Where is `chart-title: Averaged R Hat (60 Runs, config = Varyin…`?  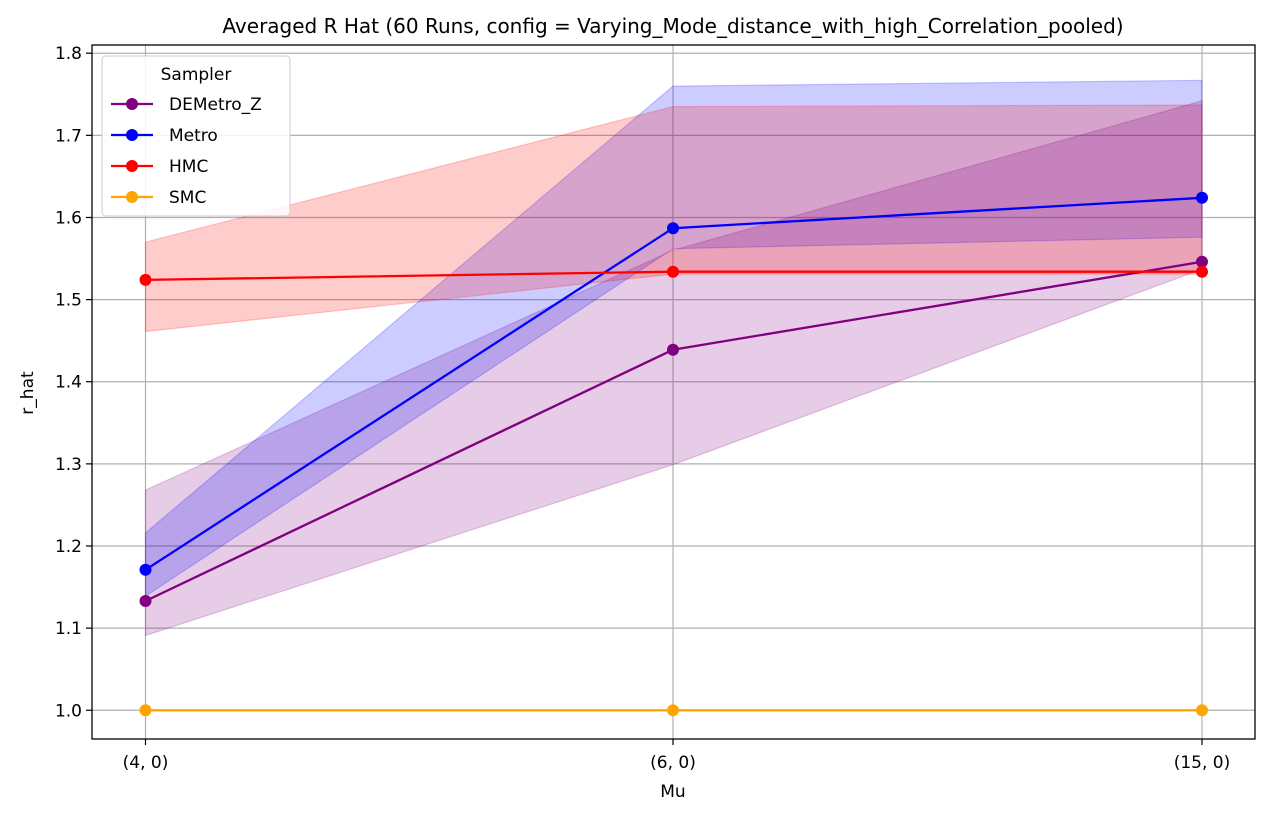
chart-title: Averaged R Hat (60 Runs, config = Varyin… is located at coordinates (672, 26).